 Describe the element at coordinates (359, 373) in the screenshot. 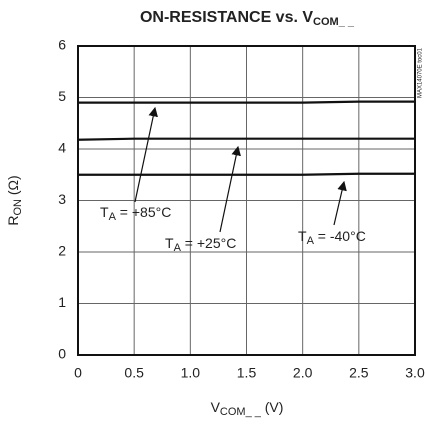

I see `x-tick-label: 2.5` at that location.